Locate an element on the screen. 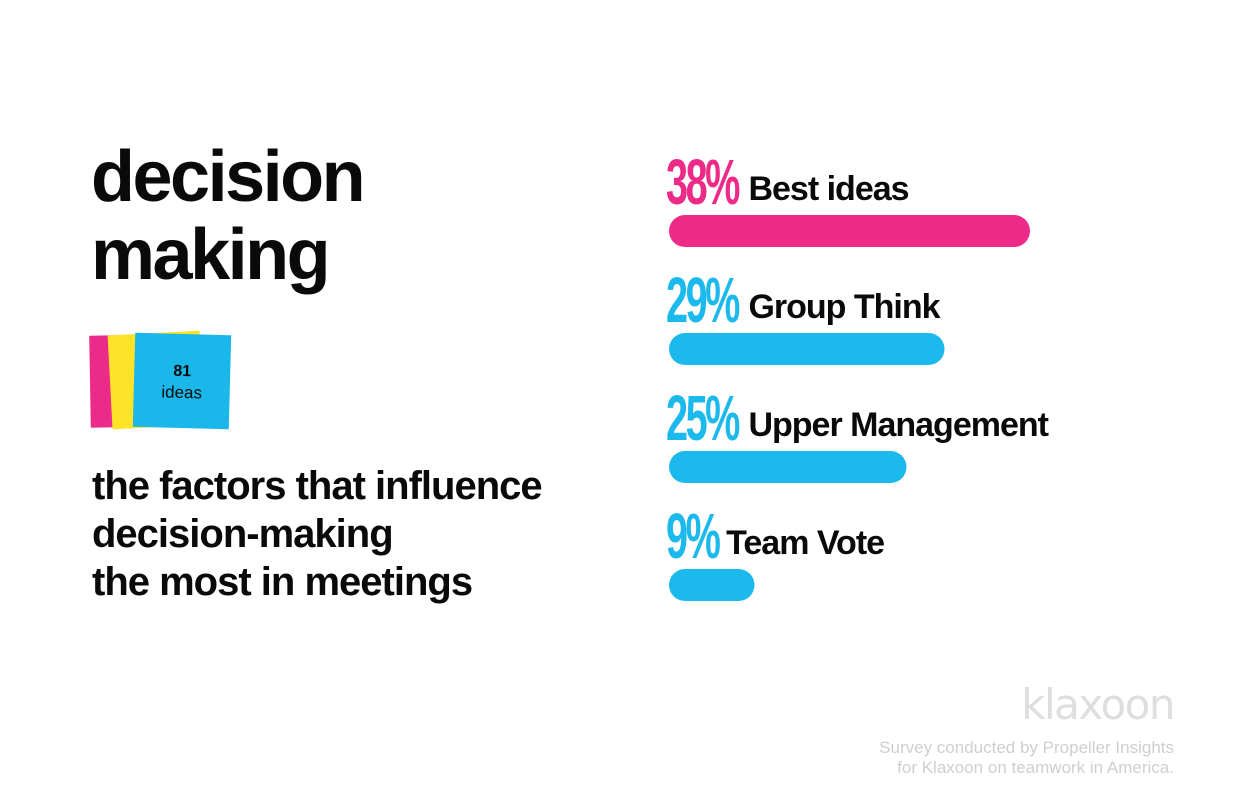  footnote-line-2: for Klaxoon on teamwork in America. is located at coordinates (1035, 767).